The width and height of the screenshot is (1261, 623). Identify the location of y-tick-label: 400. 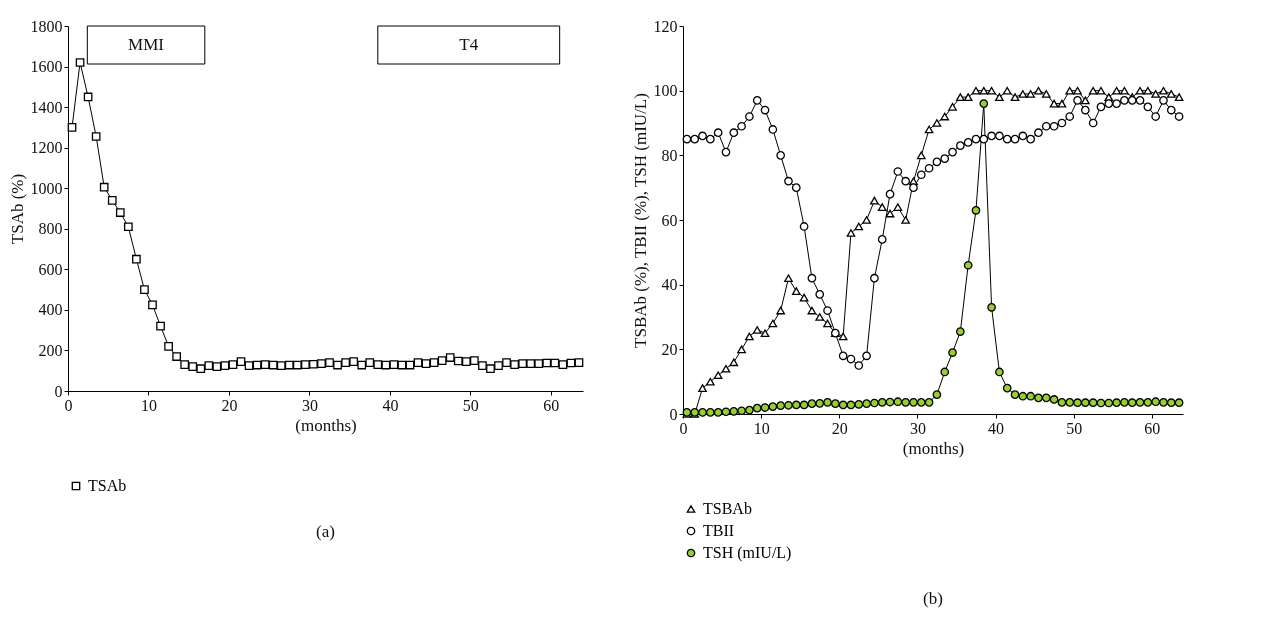
(50, 310).